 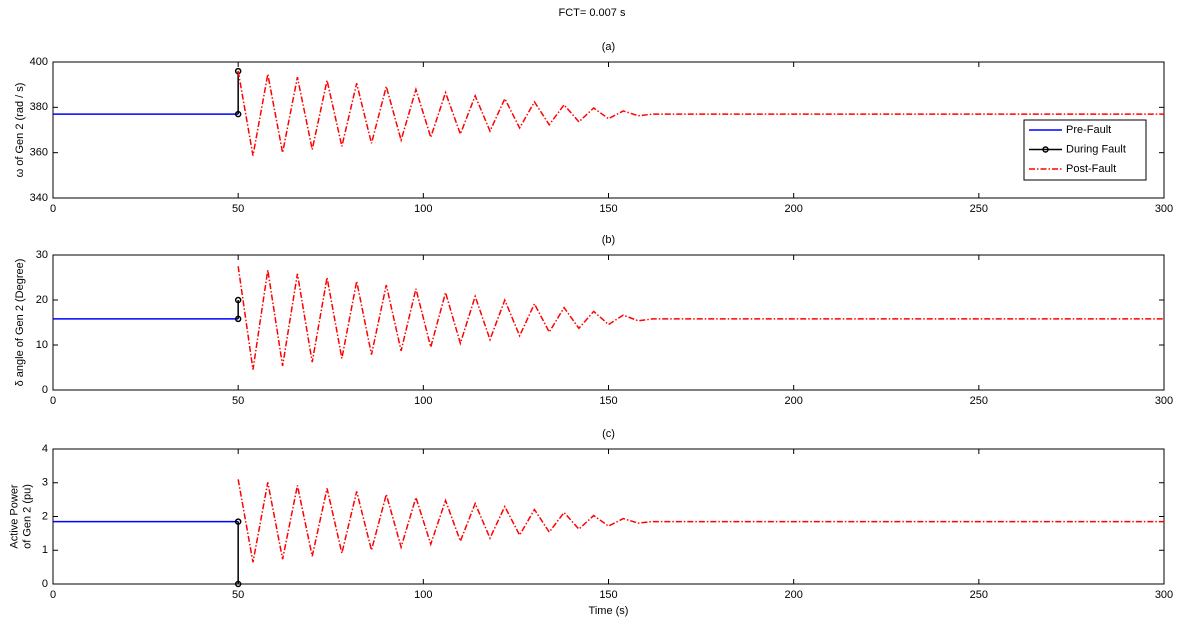 I want to click on y-tick-label: 20, so click(x=42, y=300).